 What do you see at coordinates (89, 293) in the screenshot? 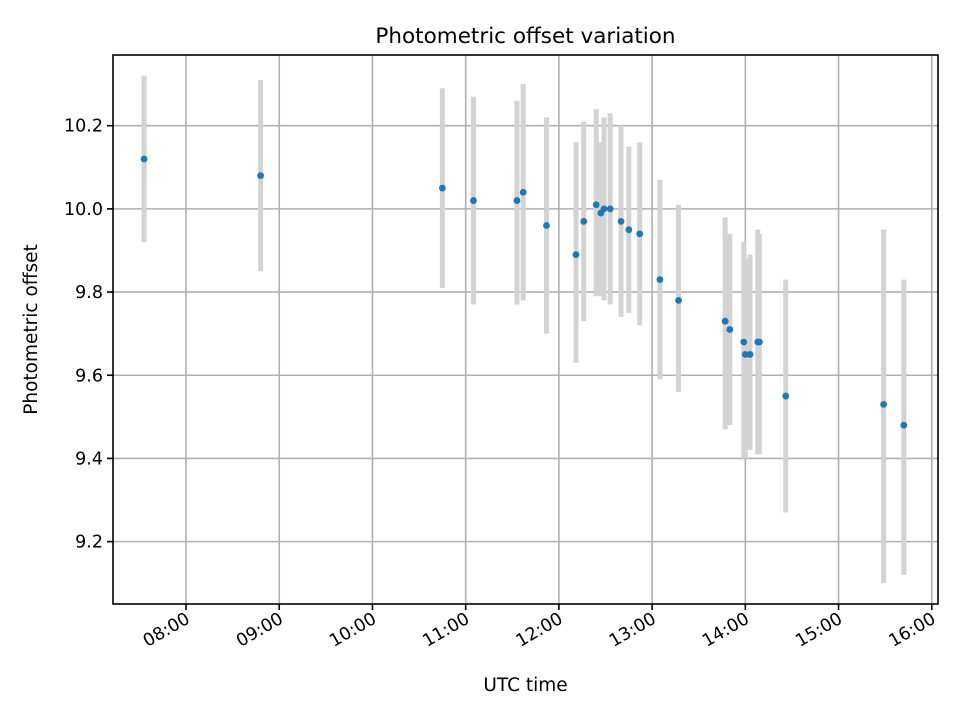
I see `y-tick-label: 9.8` at bounding box center [89, 293].